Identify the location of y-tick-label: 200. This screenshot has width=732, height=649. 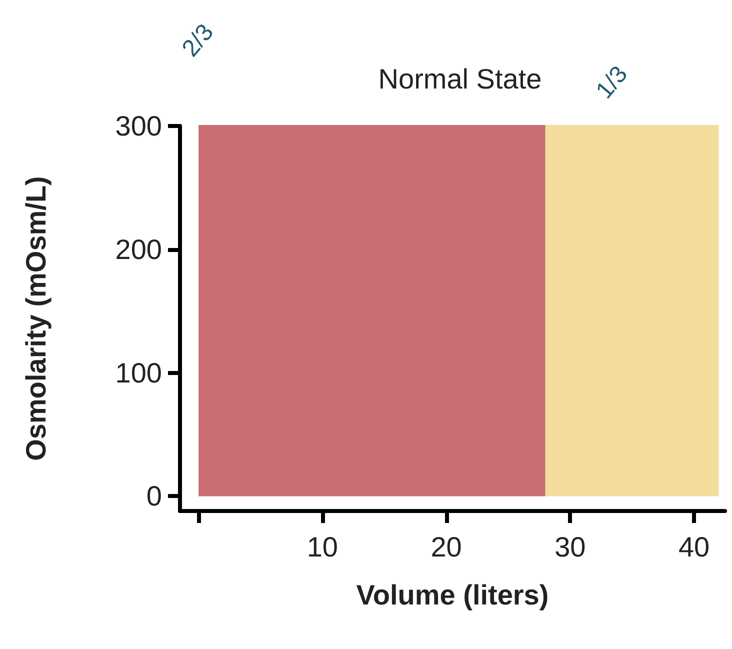
(138, 249).